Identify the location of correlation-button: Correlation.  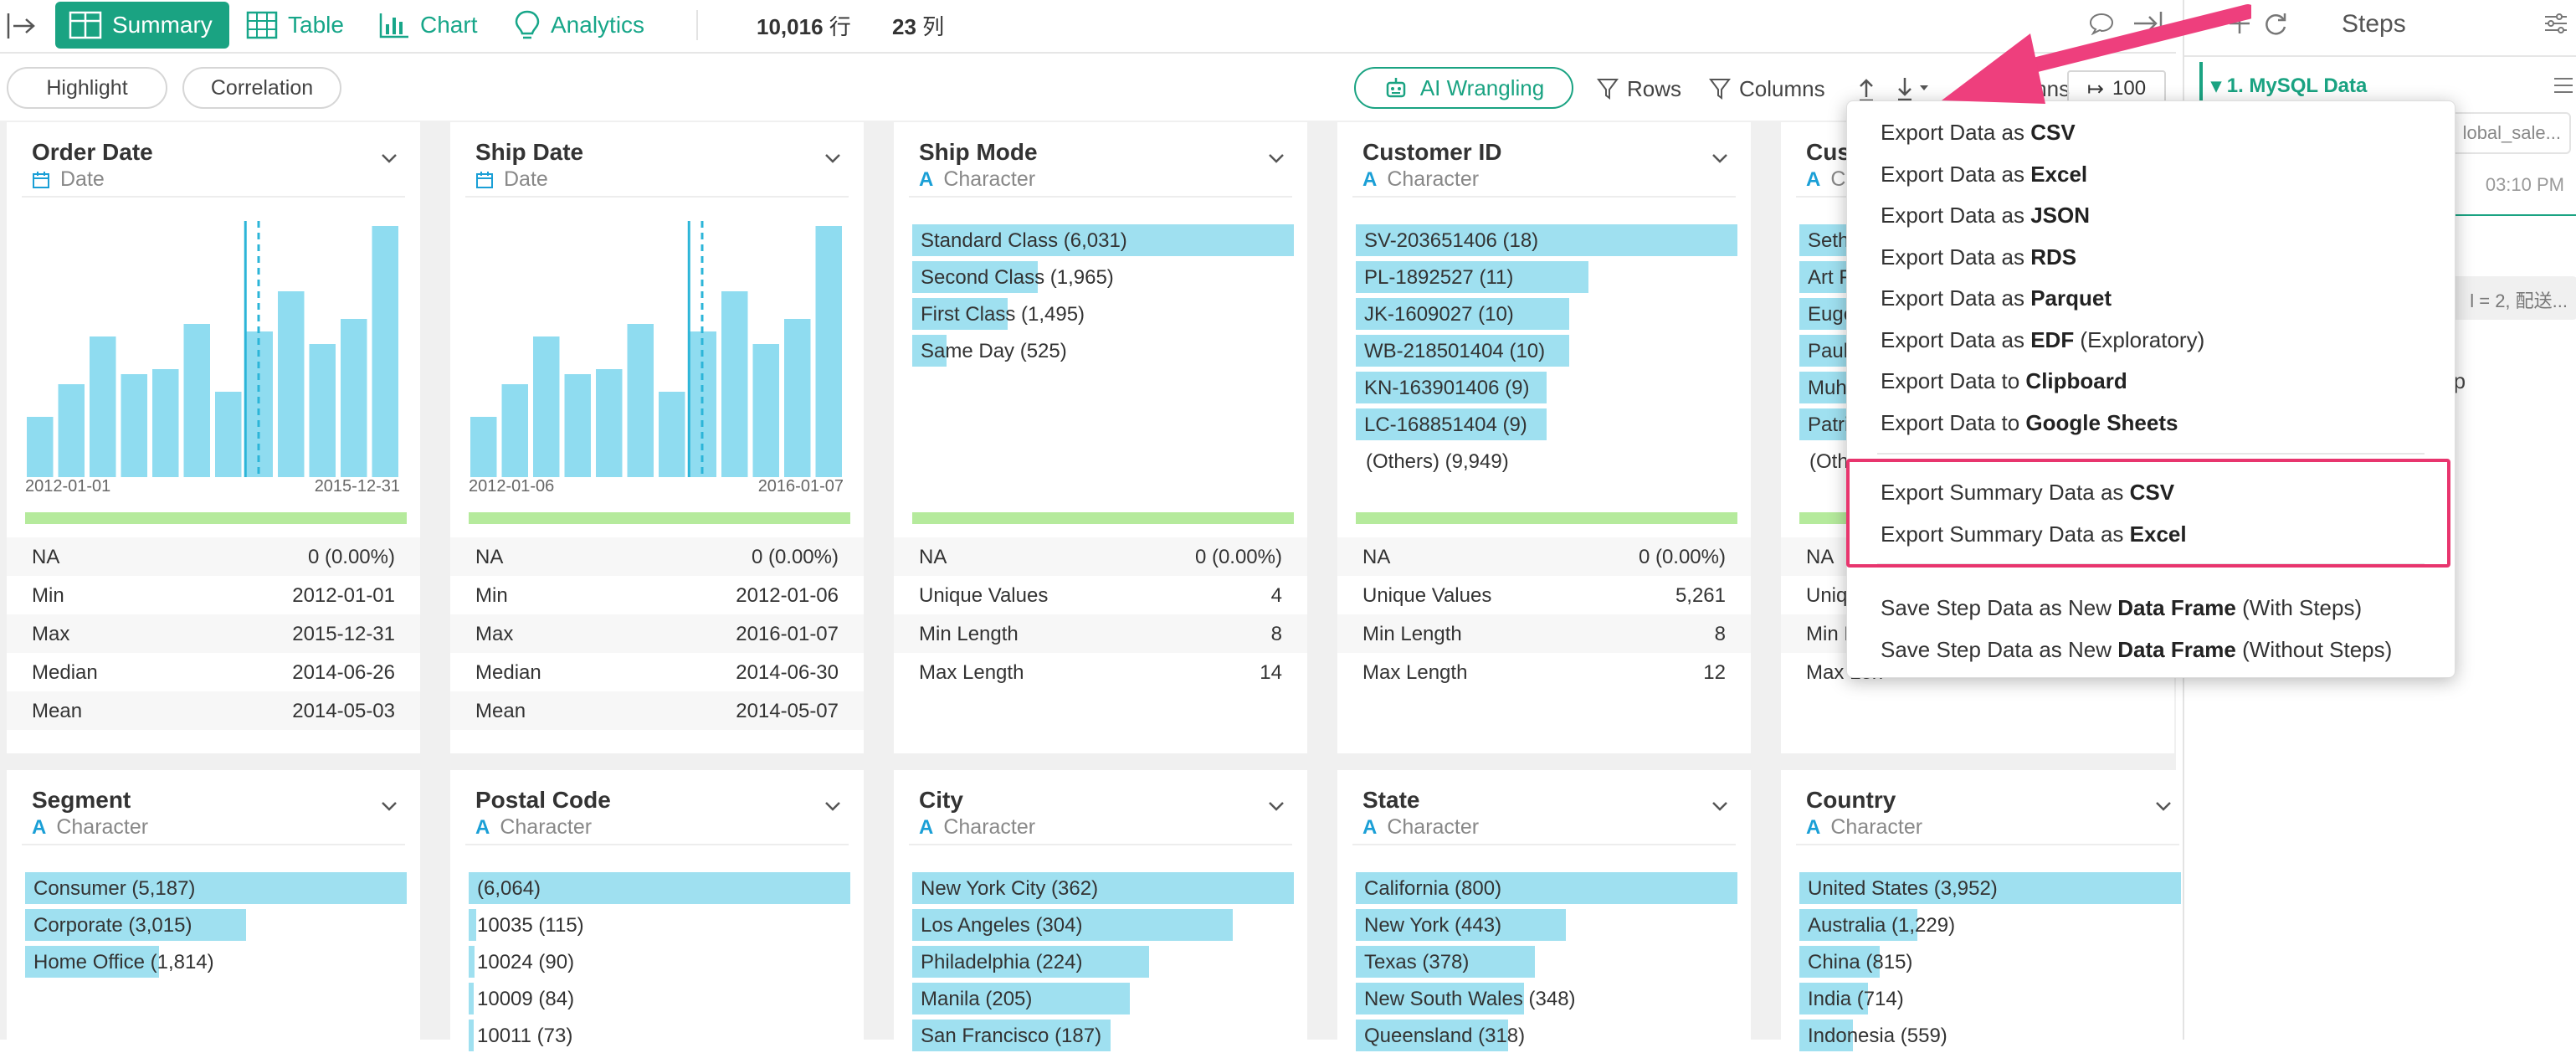
(261, 88).